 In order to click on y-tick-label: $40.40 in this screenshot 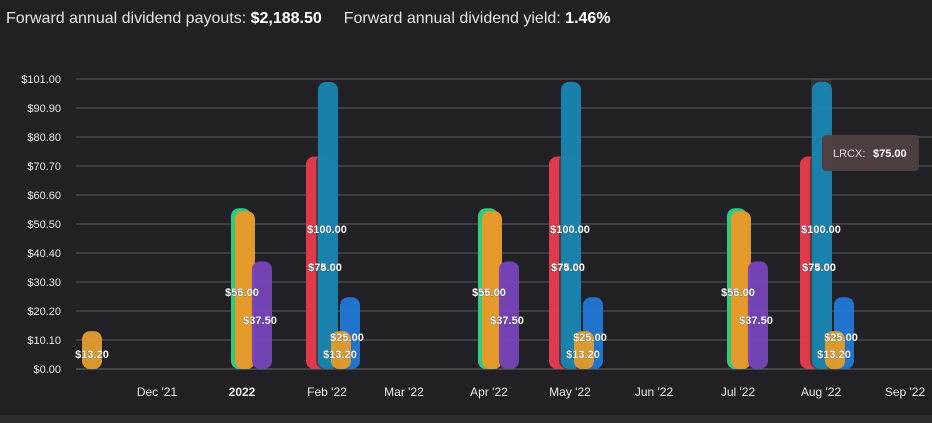, I will do `click(44, 254)`.